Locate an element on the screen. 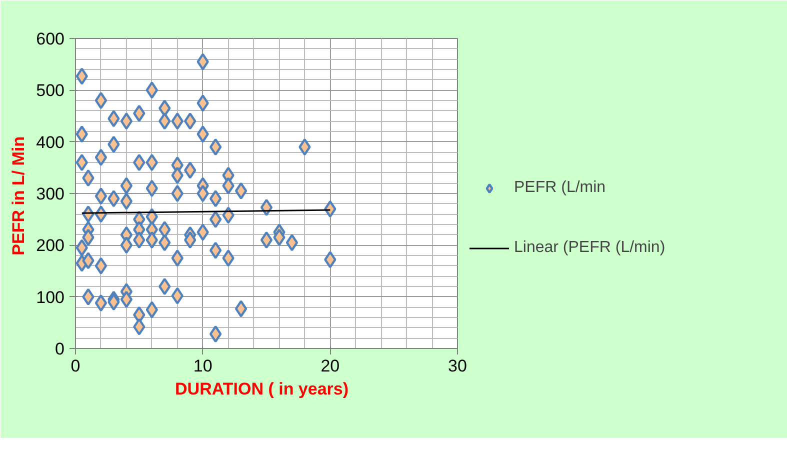 This screenshot has width=787, height=465. x-tick-label: 20 is located at coordinates (330, 366).